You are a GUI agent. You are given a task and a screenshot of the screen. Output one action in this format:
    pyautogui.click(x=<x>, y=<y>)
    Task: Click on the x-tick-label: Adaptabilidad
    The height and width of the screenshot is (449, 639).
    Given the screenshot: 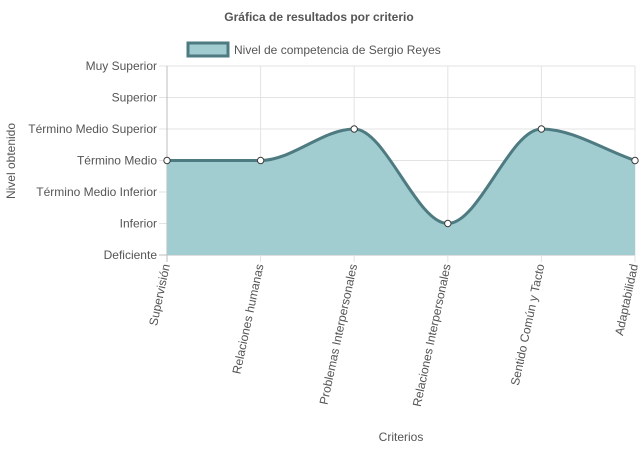 What is the action you would take?
    pyautogui.click(x=625, y=300)
    